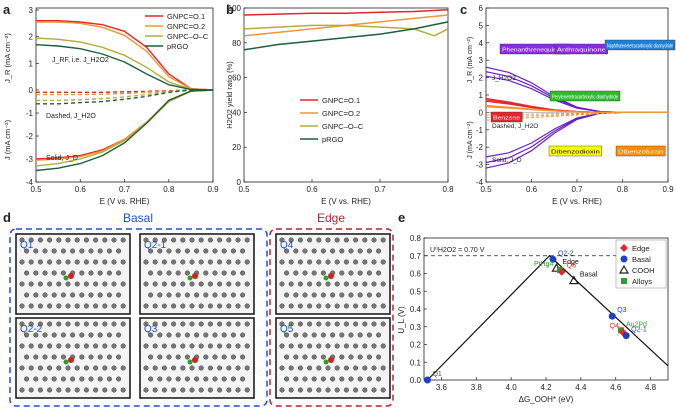 The height and width of the screenshot is (408, 676). I want to click on panel-c-molecule-label-2: Naphthalenetetracarboxylic dianhydride, so click(640, 45).